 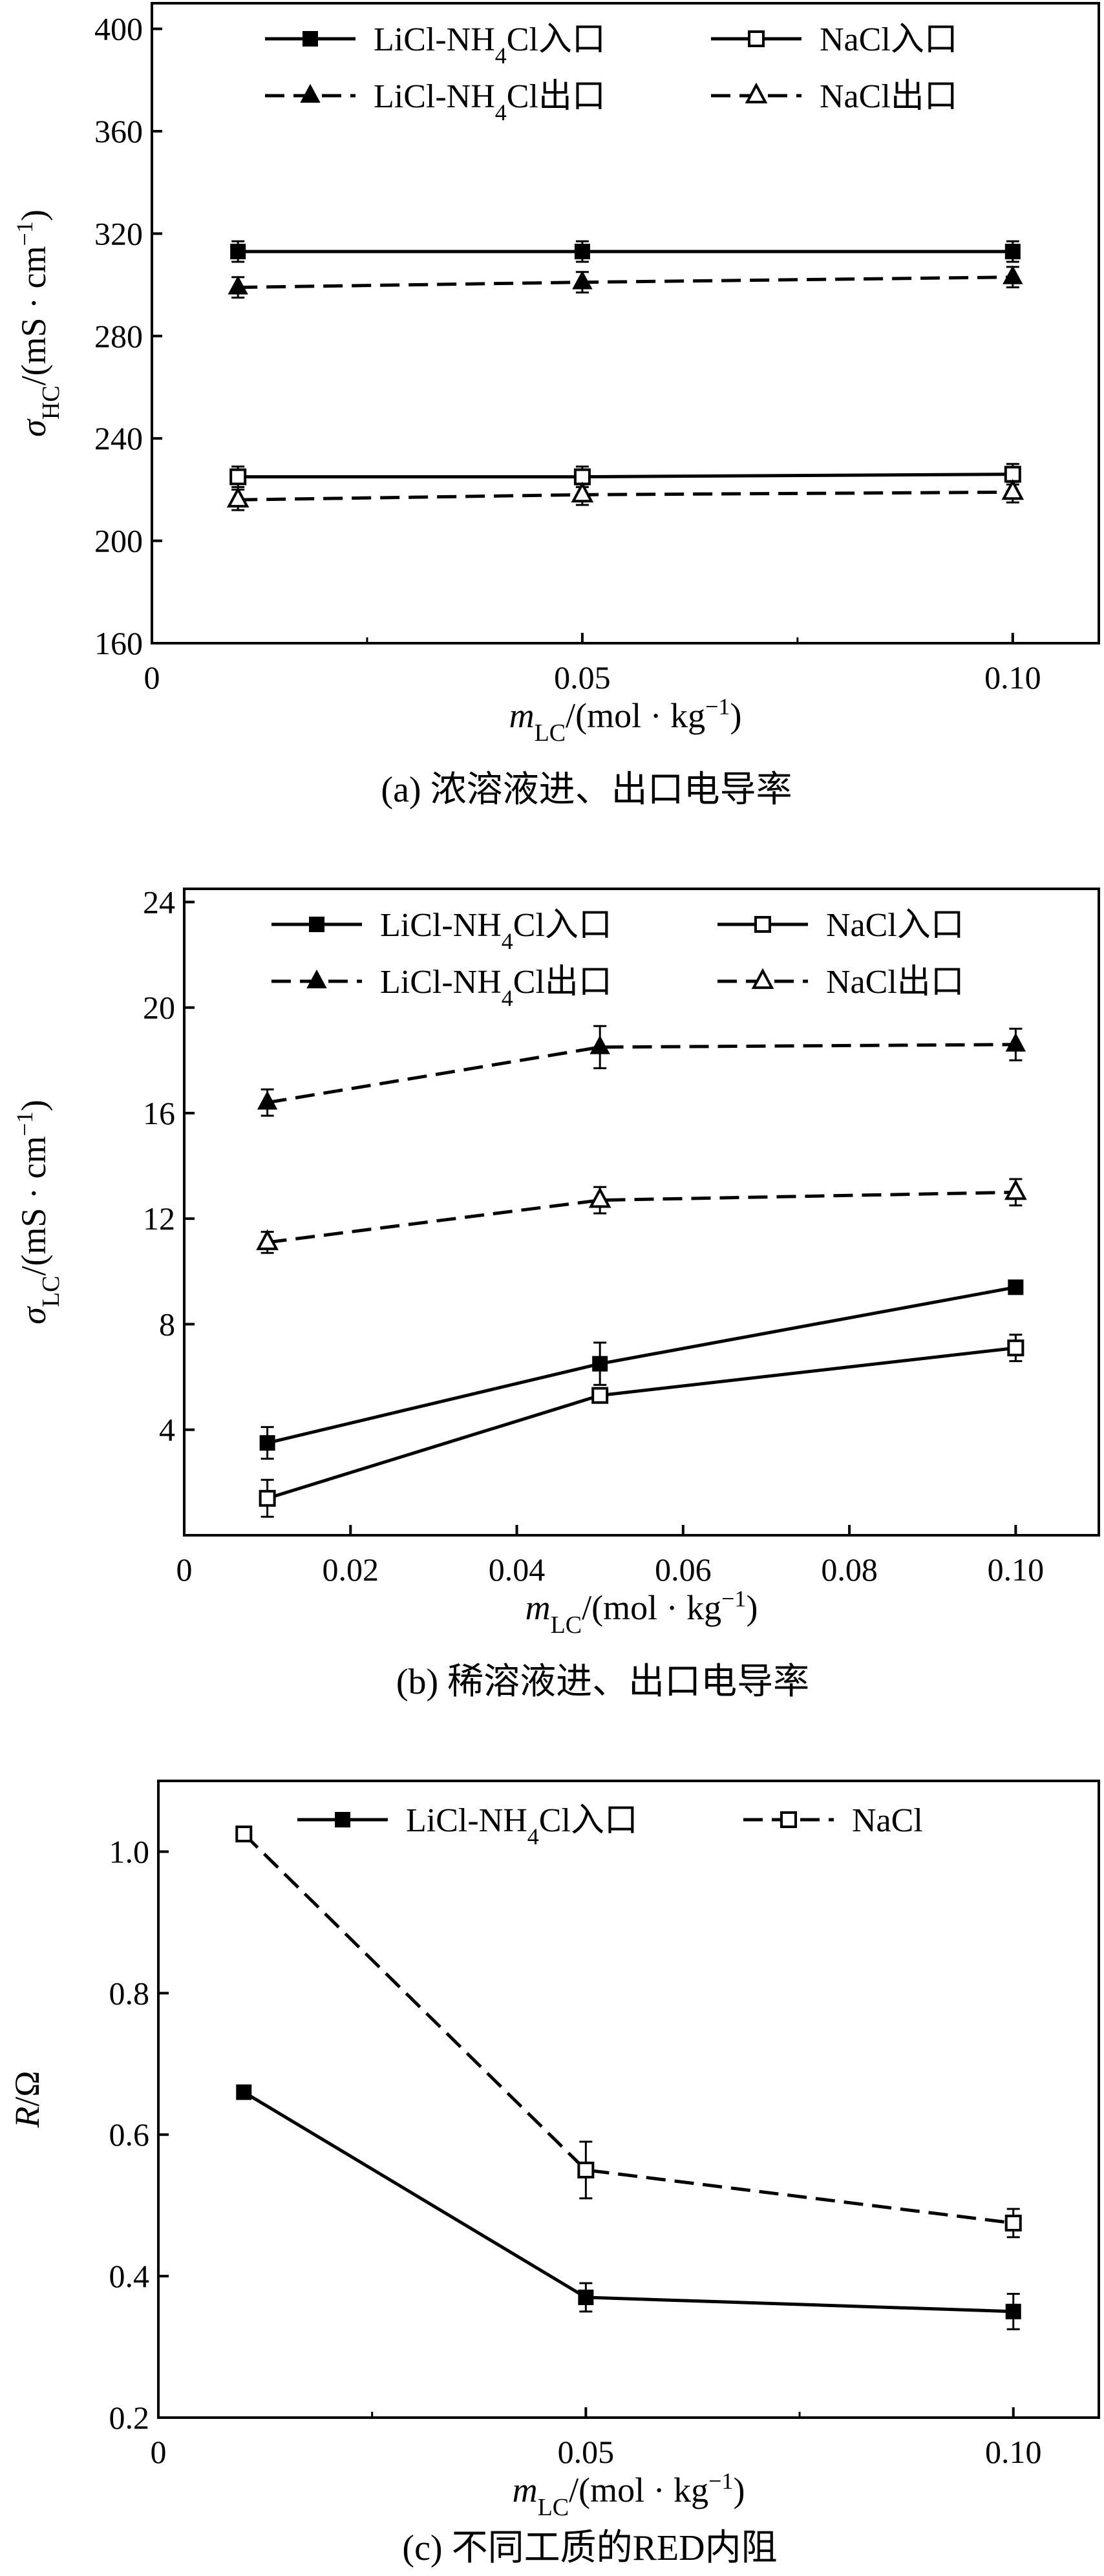 I want to click on legend-label: NaCl, so click(x=887, y=1820).